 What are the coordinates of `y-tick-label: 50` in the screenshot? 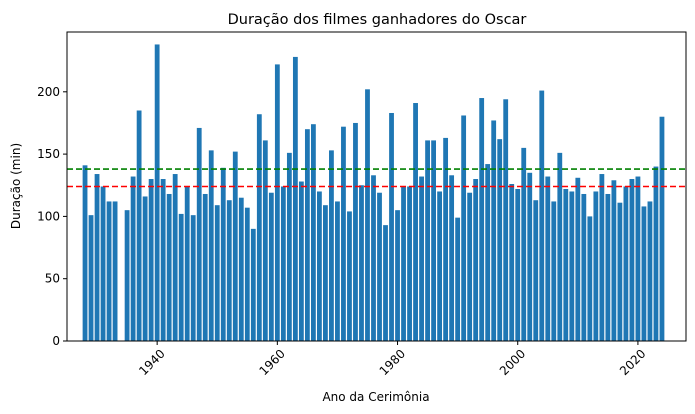 It's located at (52, 279).